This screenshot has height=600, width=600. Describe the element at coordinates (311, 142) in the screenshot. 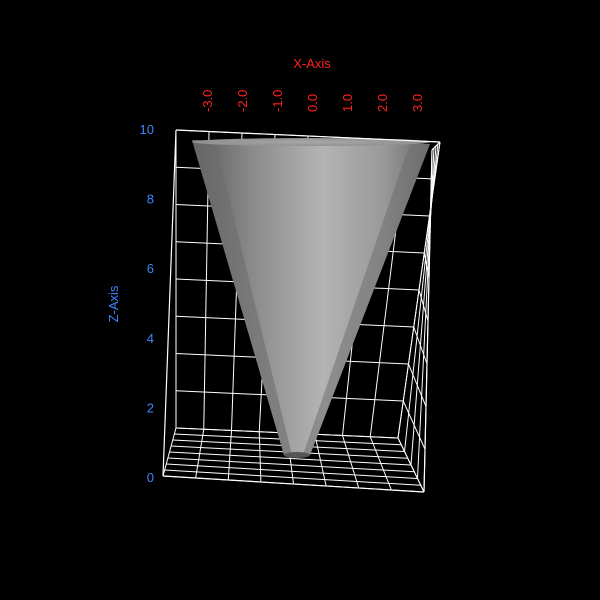

I see `cone-top-rim` at that location.